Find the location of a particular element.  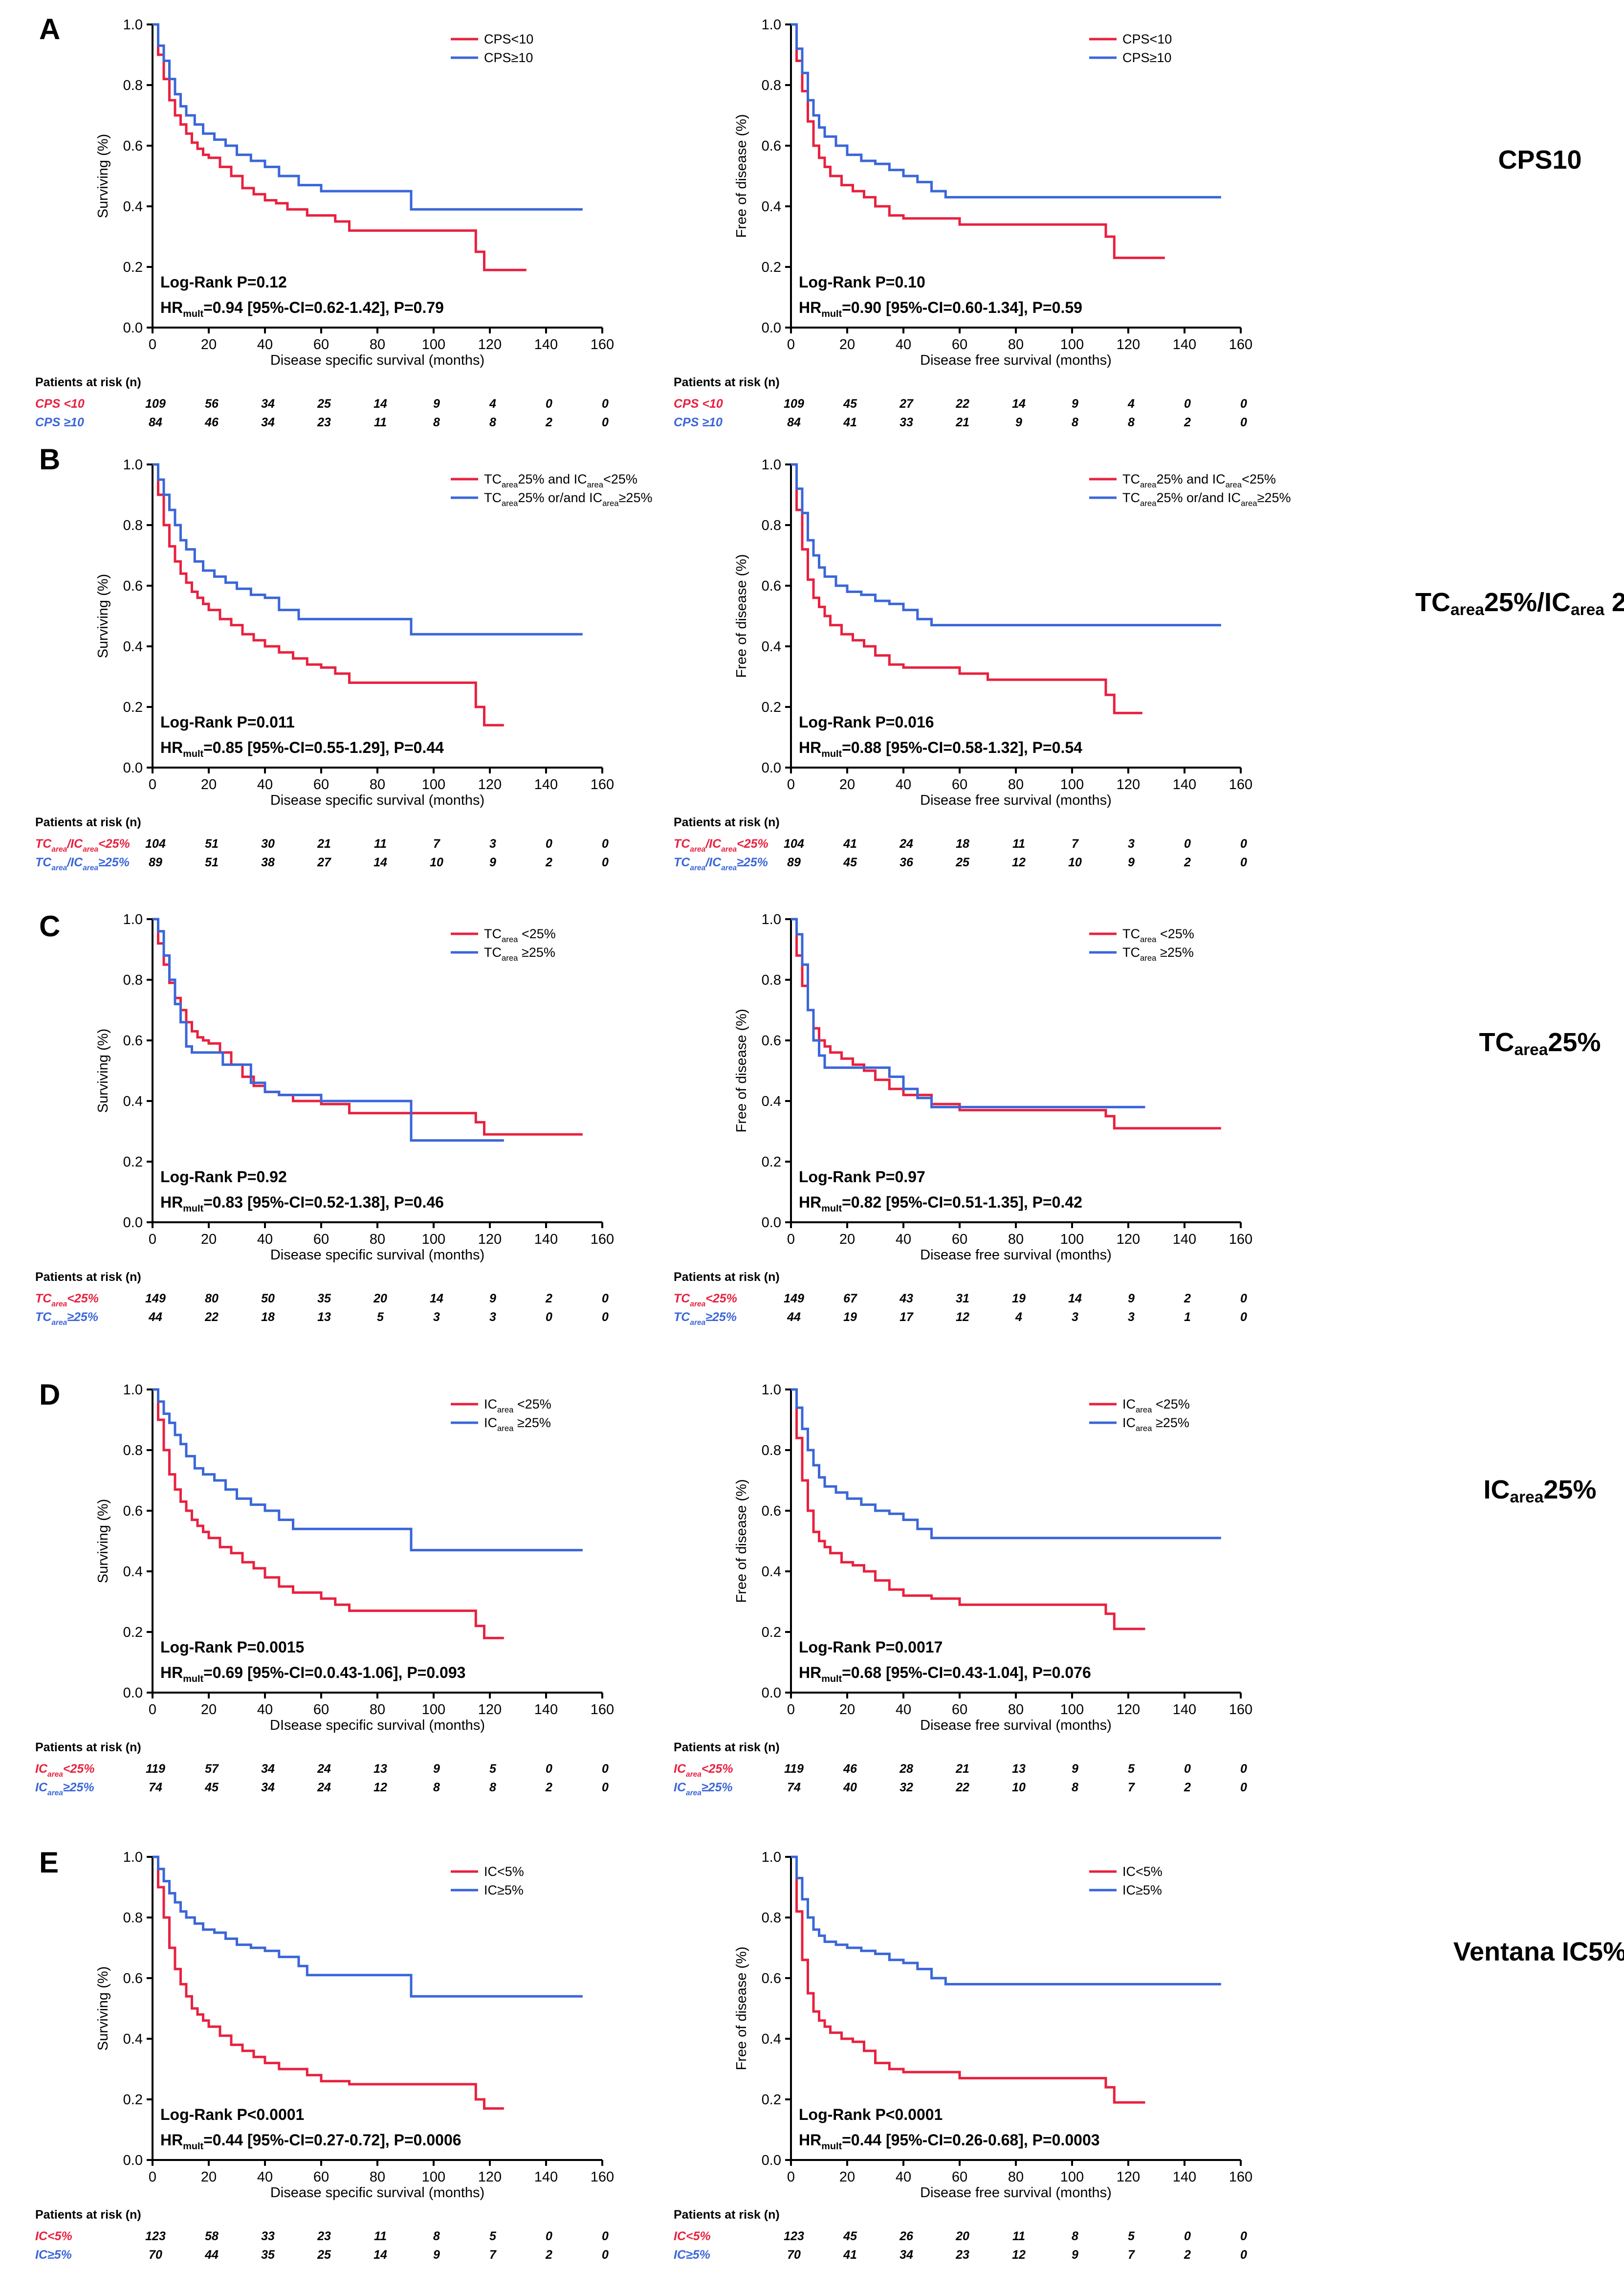

row-label: ICarea​25% is located at coordinates (1541, 1490).